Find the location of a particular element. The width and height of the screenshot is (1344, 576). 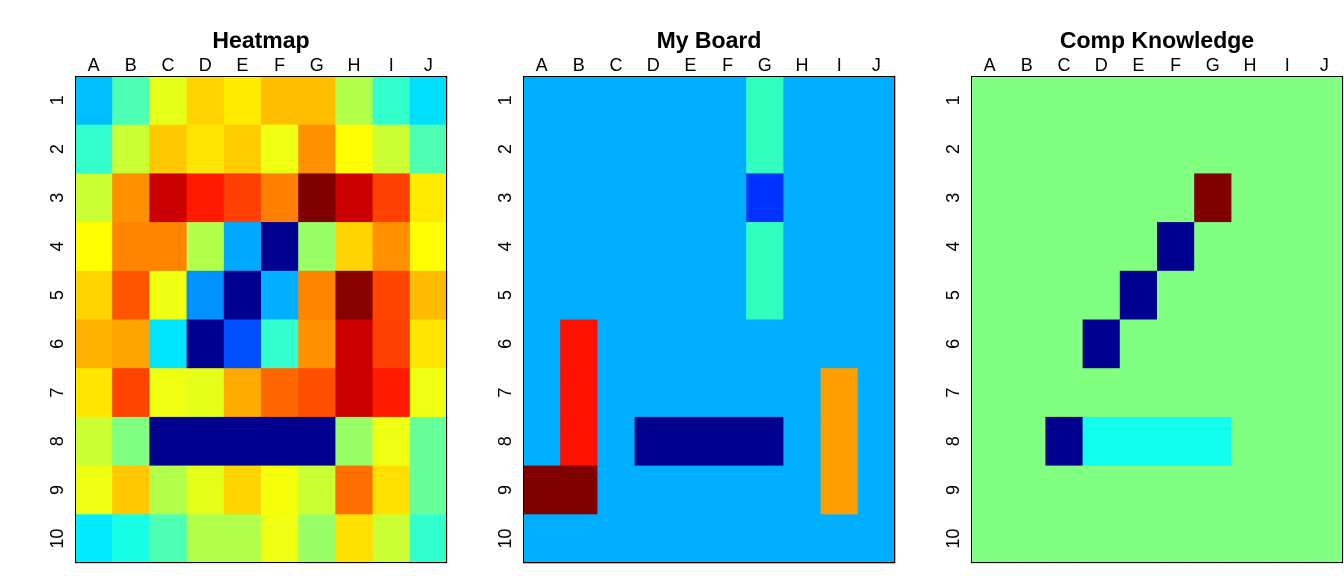

column-tick-label: A is located at coordinates (94, 65).